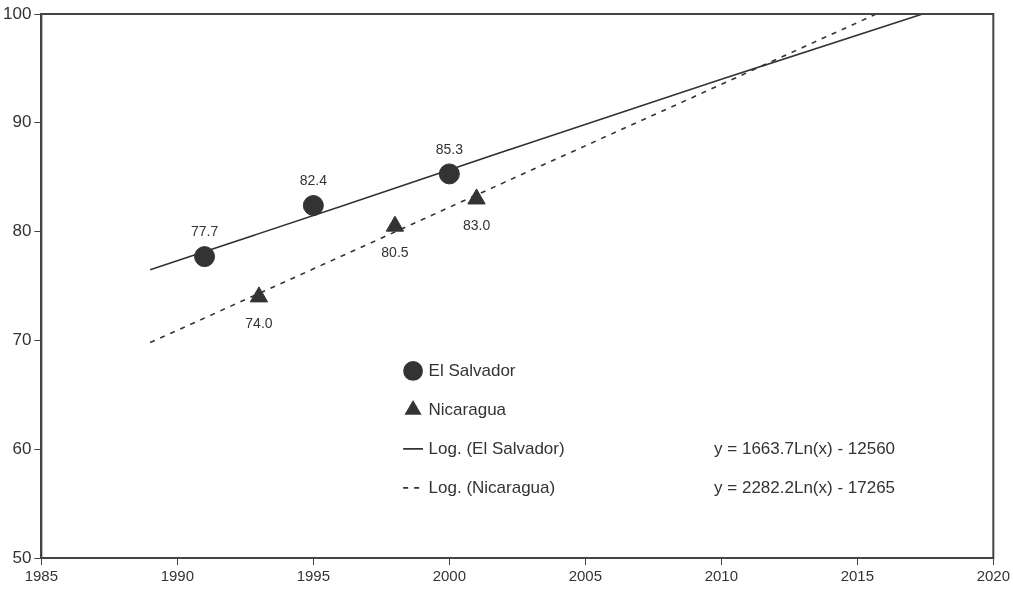 The image size is (1013, 599). Describe the element at coordinates (993, 576) in the screenshot. I see `x-tick-label: 2020` at that location.